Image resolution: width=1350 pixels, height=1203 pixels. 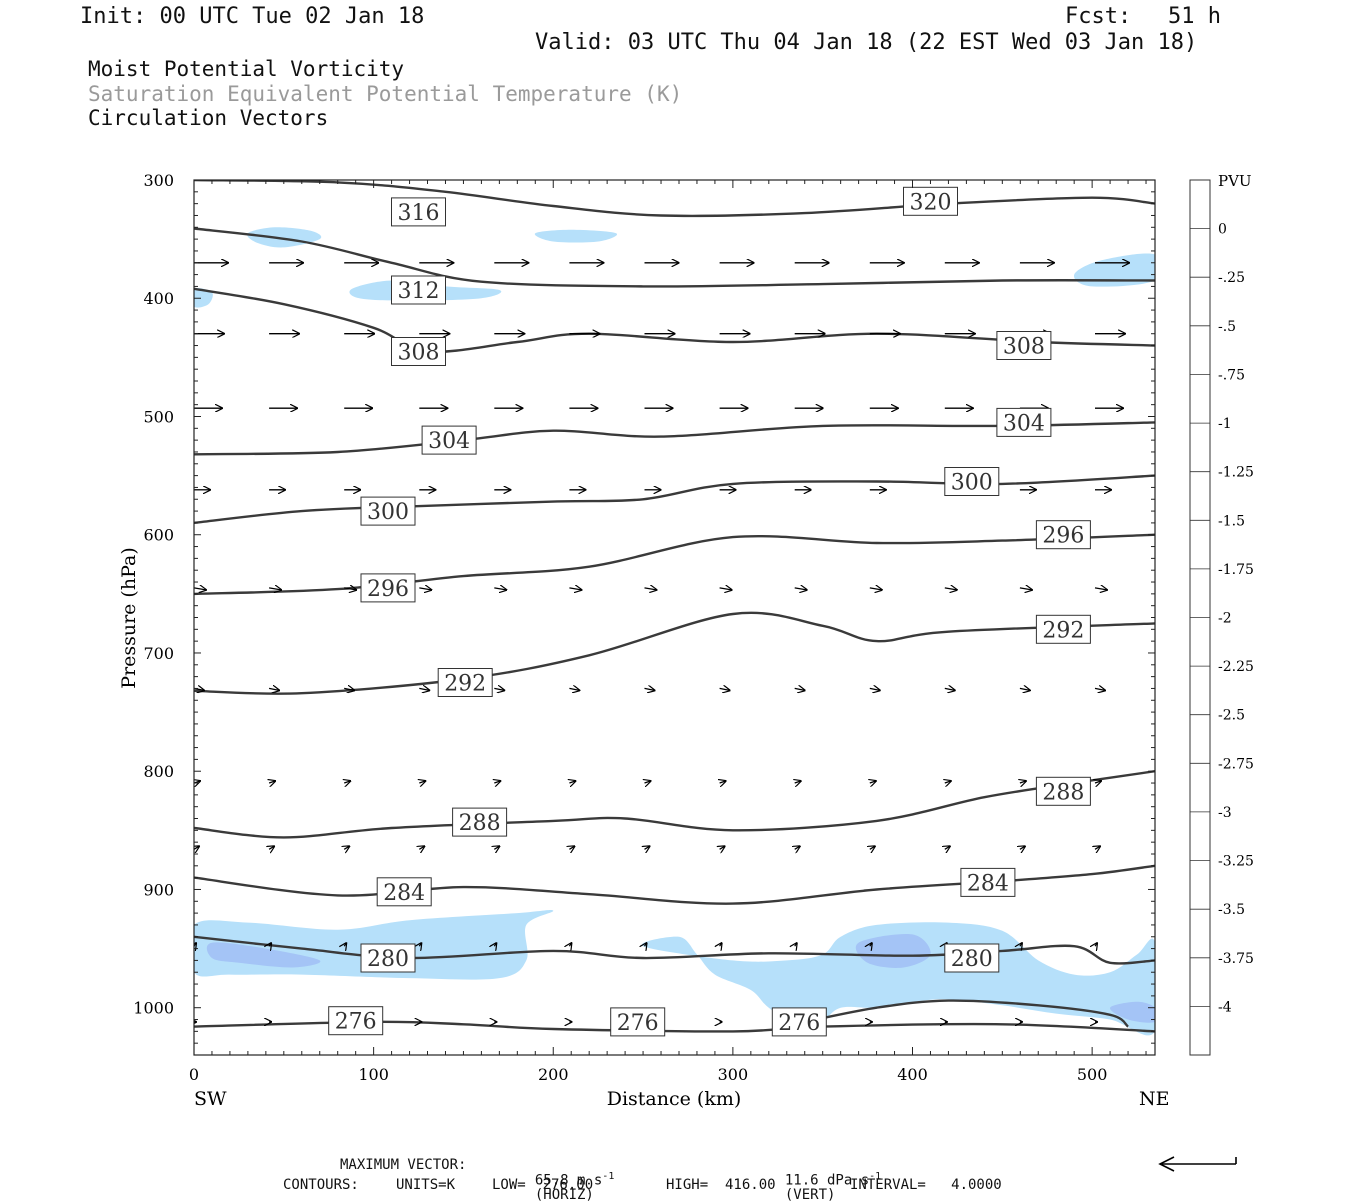 I want to click on colorbar-label: 0, so click(x=1222, y=230).